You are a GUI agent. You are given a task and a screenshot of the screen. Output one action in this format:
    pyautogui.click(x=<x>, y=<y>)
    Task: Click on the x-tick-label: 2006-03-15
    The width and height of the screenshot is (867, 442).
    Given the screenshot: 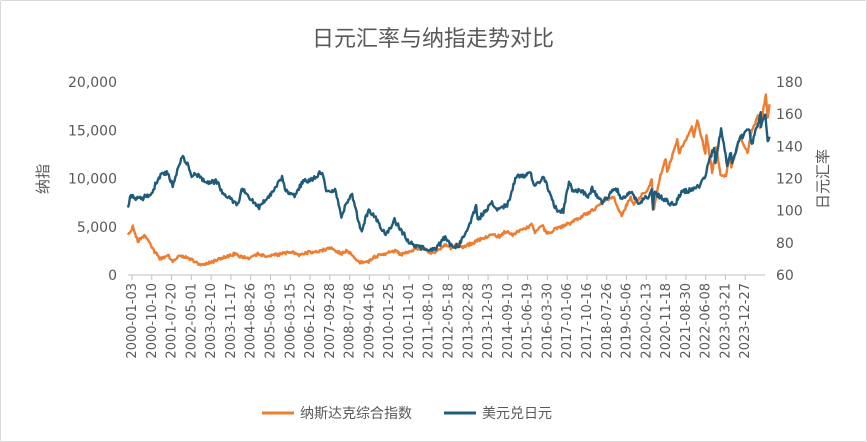 What is the action you would take?
    pyautogui.click(x=290, y=321)
    